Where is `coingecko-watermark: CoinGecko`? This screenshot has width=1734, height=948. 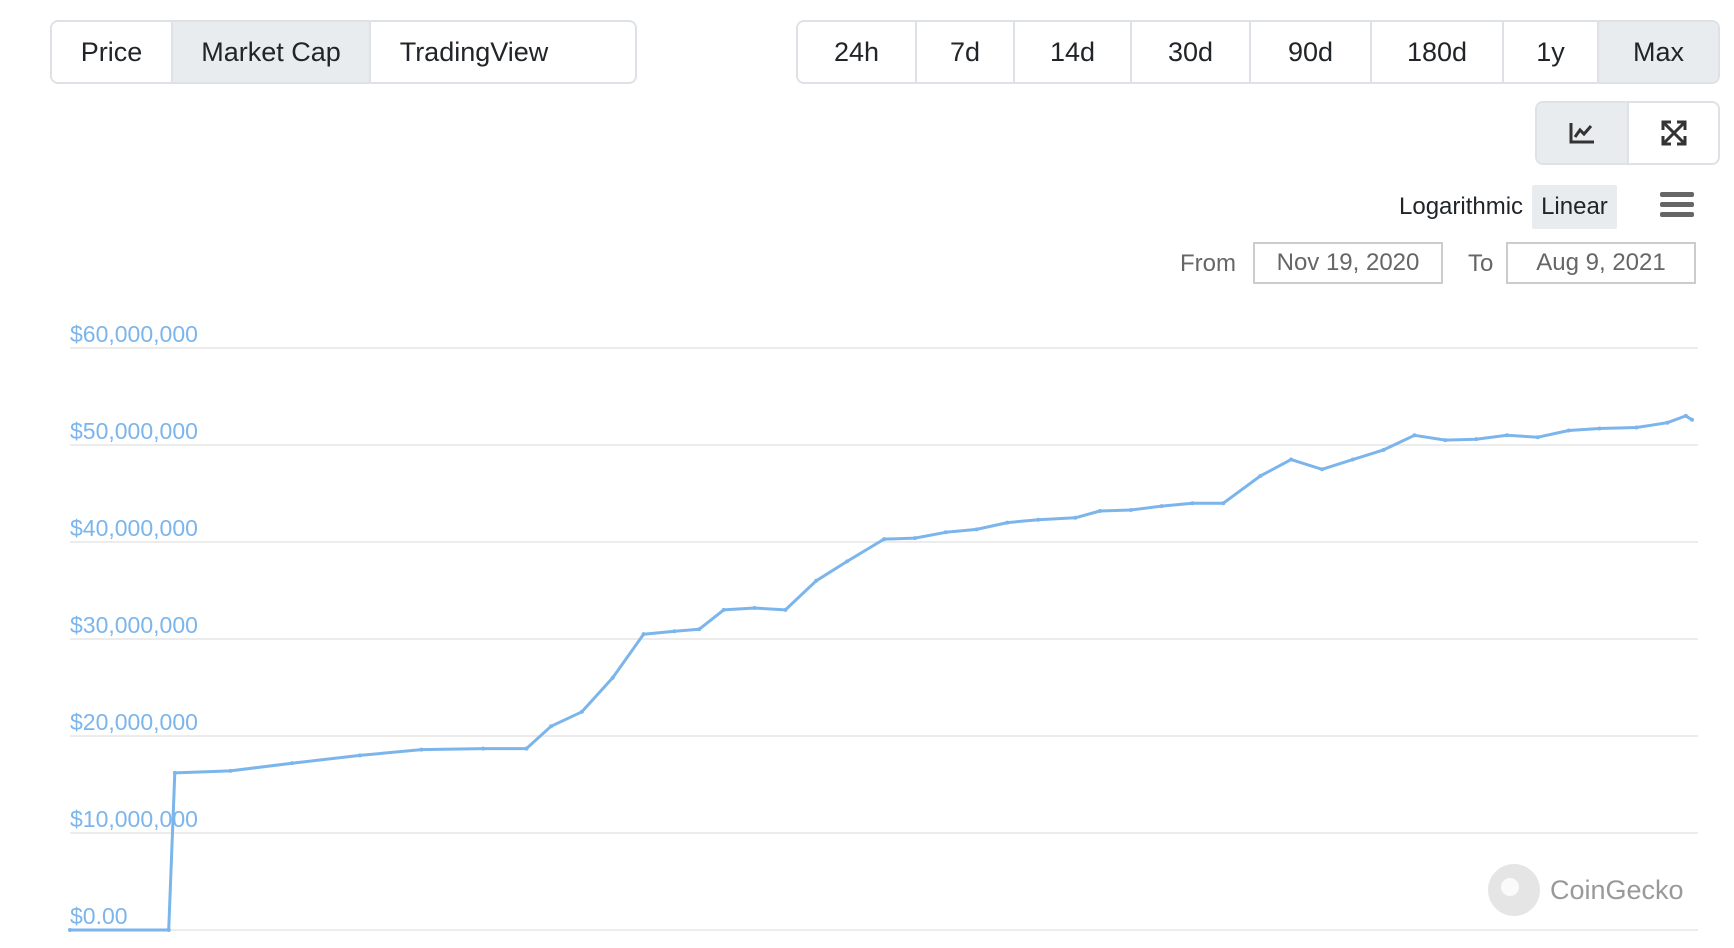 coingecko-watermark: CoinGecko is located at coordinates (1586, 890).